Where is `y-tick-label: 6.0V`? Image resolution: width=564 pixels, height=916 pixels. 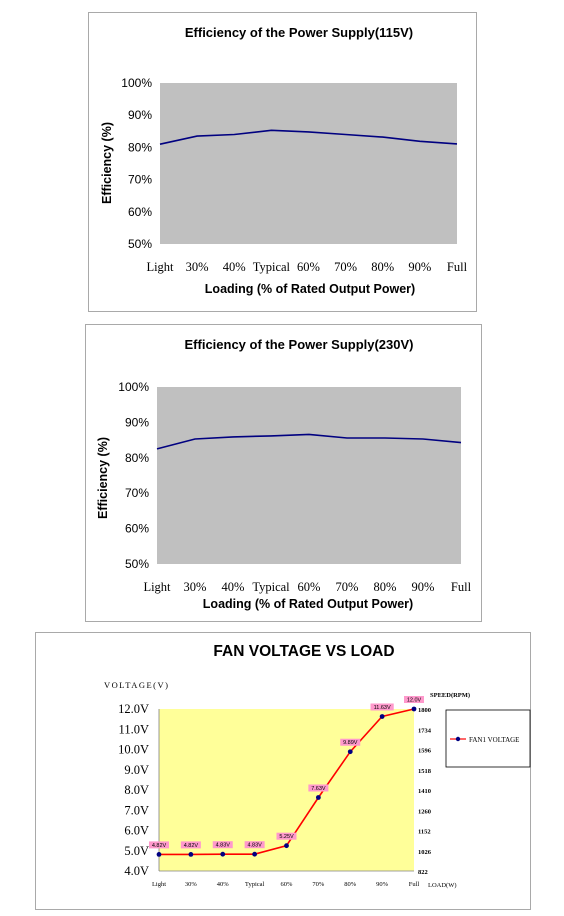 y-tick-label: 6.0V is located at coordinates (136, 831).